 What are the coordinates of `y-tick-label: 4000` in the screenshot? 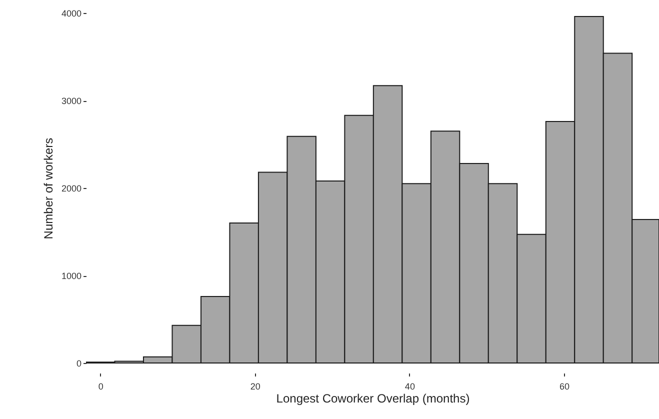 It's located at (71, 13).